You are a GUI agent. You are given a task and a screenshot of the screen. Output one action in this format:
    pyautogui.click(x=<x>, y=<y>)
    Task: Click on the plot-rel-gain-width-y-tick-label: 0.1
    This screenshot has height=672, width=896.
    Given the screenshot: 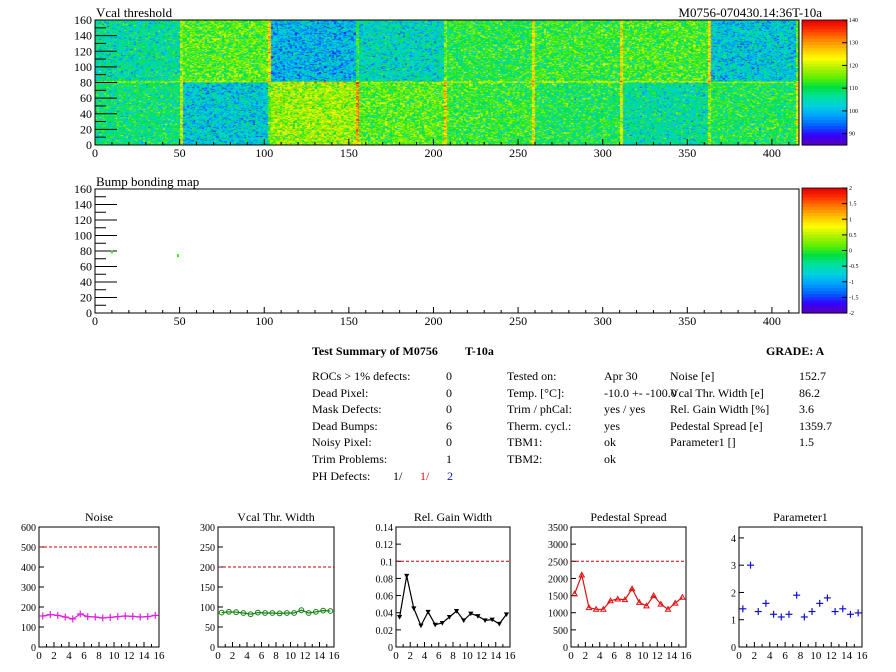 What is the action you would take?
    pyautogui.click(x=387, y=562)
    